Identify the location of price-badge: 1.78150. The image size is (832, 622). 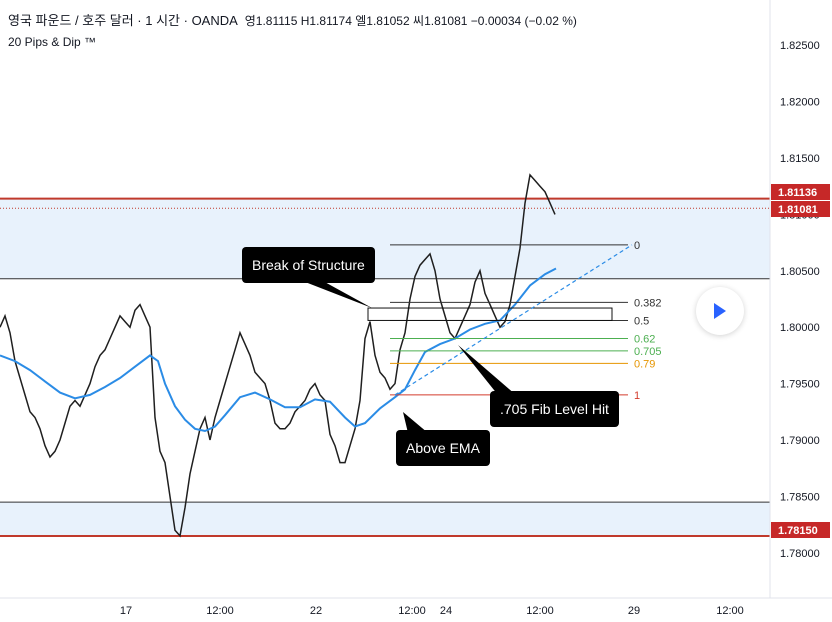
(798, 531).